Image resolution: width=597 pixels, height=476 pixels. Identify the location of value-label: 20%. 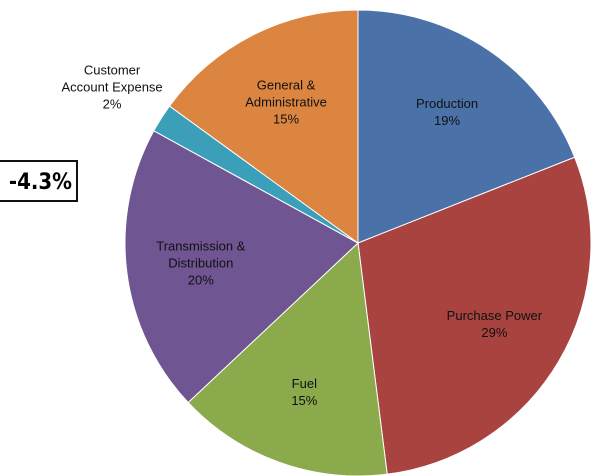
(200, 280).